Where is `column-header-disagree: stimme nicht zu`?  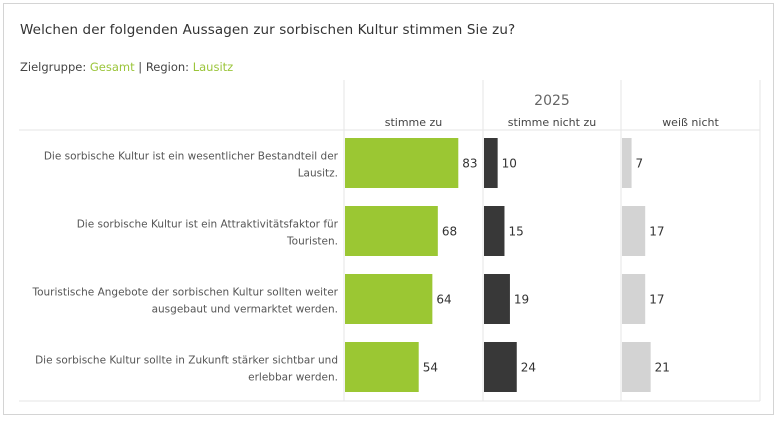 column-header-disagree: stimme nicht zu is located at coordinates (552, 122).